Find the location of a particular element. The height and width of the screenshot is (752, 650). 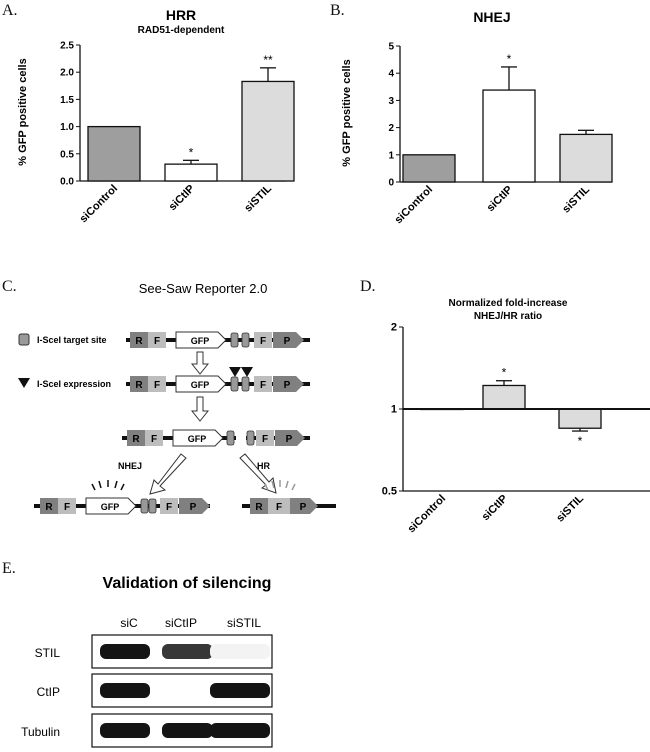

diagram-title: See-Saw Reporter 2.0 is located at coordinates (203, 288).